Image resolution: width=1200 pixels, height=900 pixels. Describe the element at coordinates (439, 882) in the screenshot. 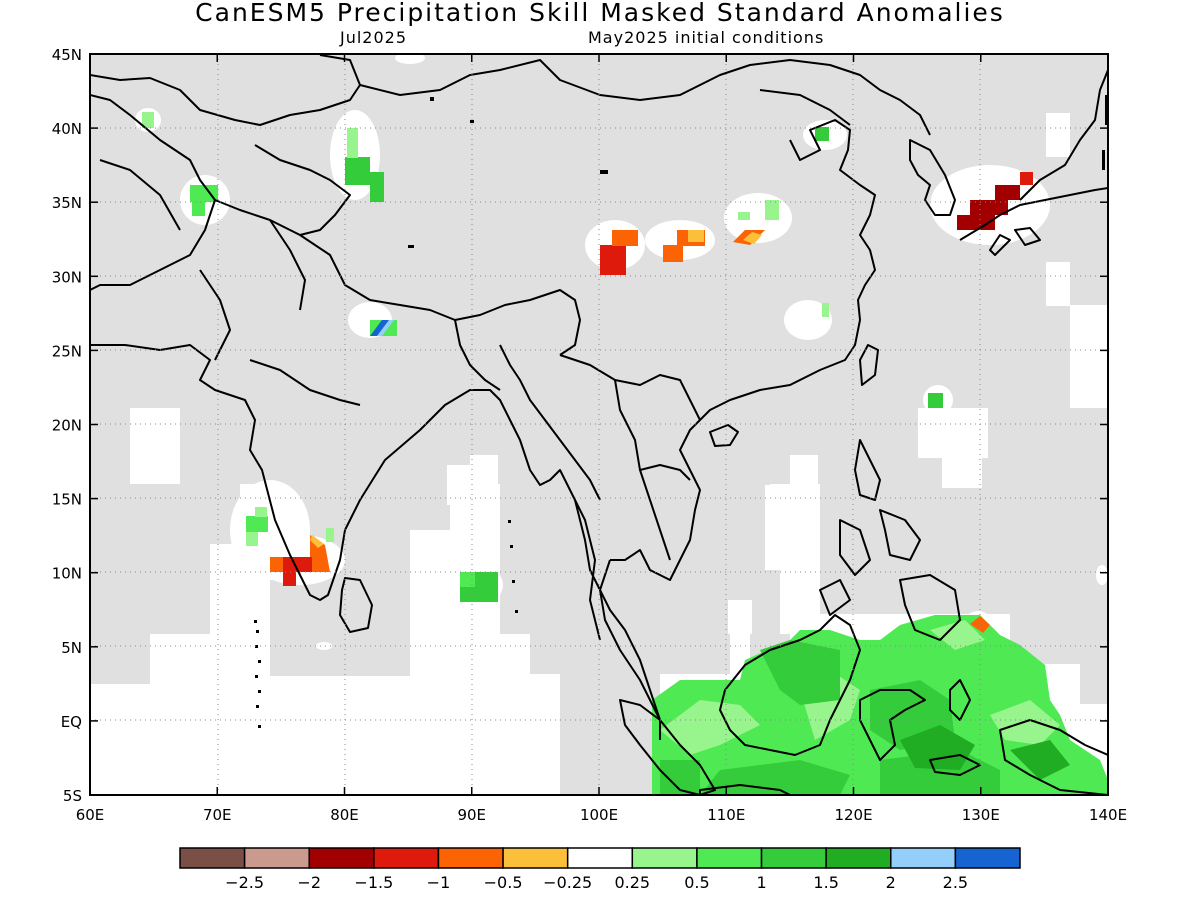

I see `colorbar-label: −1` at that location.